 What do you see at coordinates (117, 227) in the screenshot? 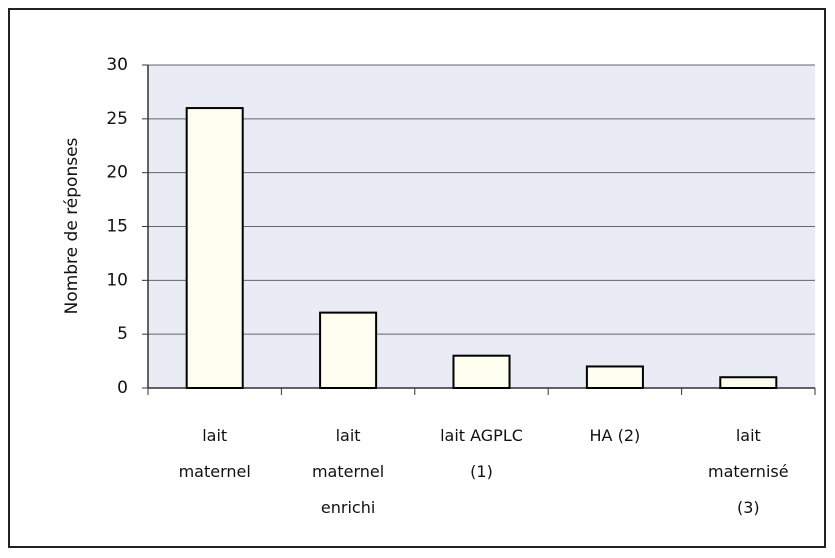
I see `y-tick-label: 15` at bounding box center [117, 227].